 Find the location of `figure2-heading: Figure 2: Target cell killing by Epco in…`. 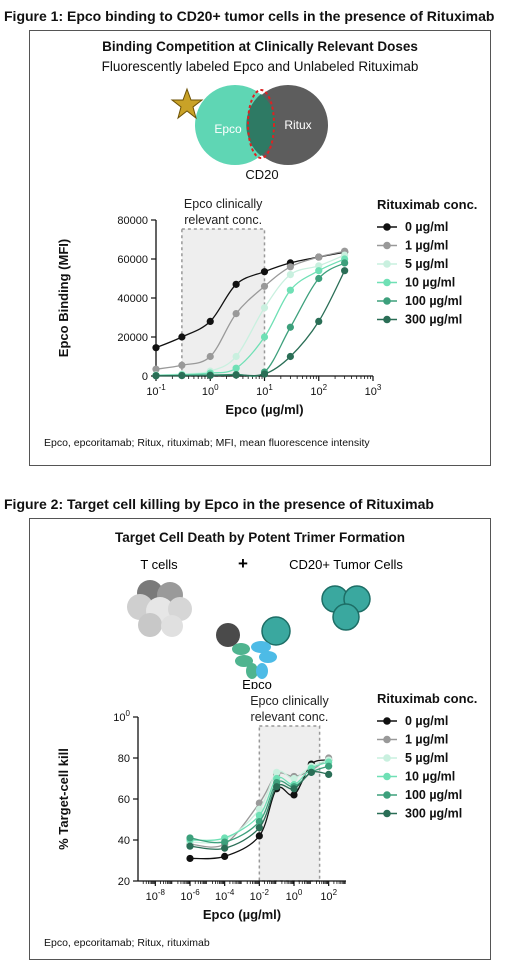

figure2-heading: Figure 2: Target cell killing by Epco in… is located at coordinates (219, 504).